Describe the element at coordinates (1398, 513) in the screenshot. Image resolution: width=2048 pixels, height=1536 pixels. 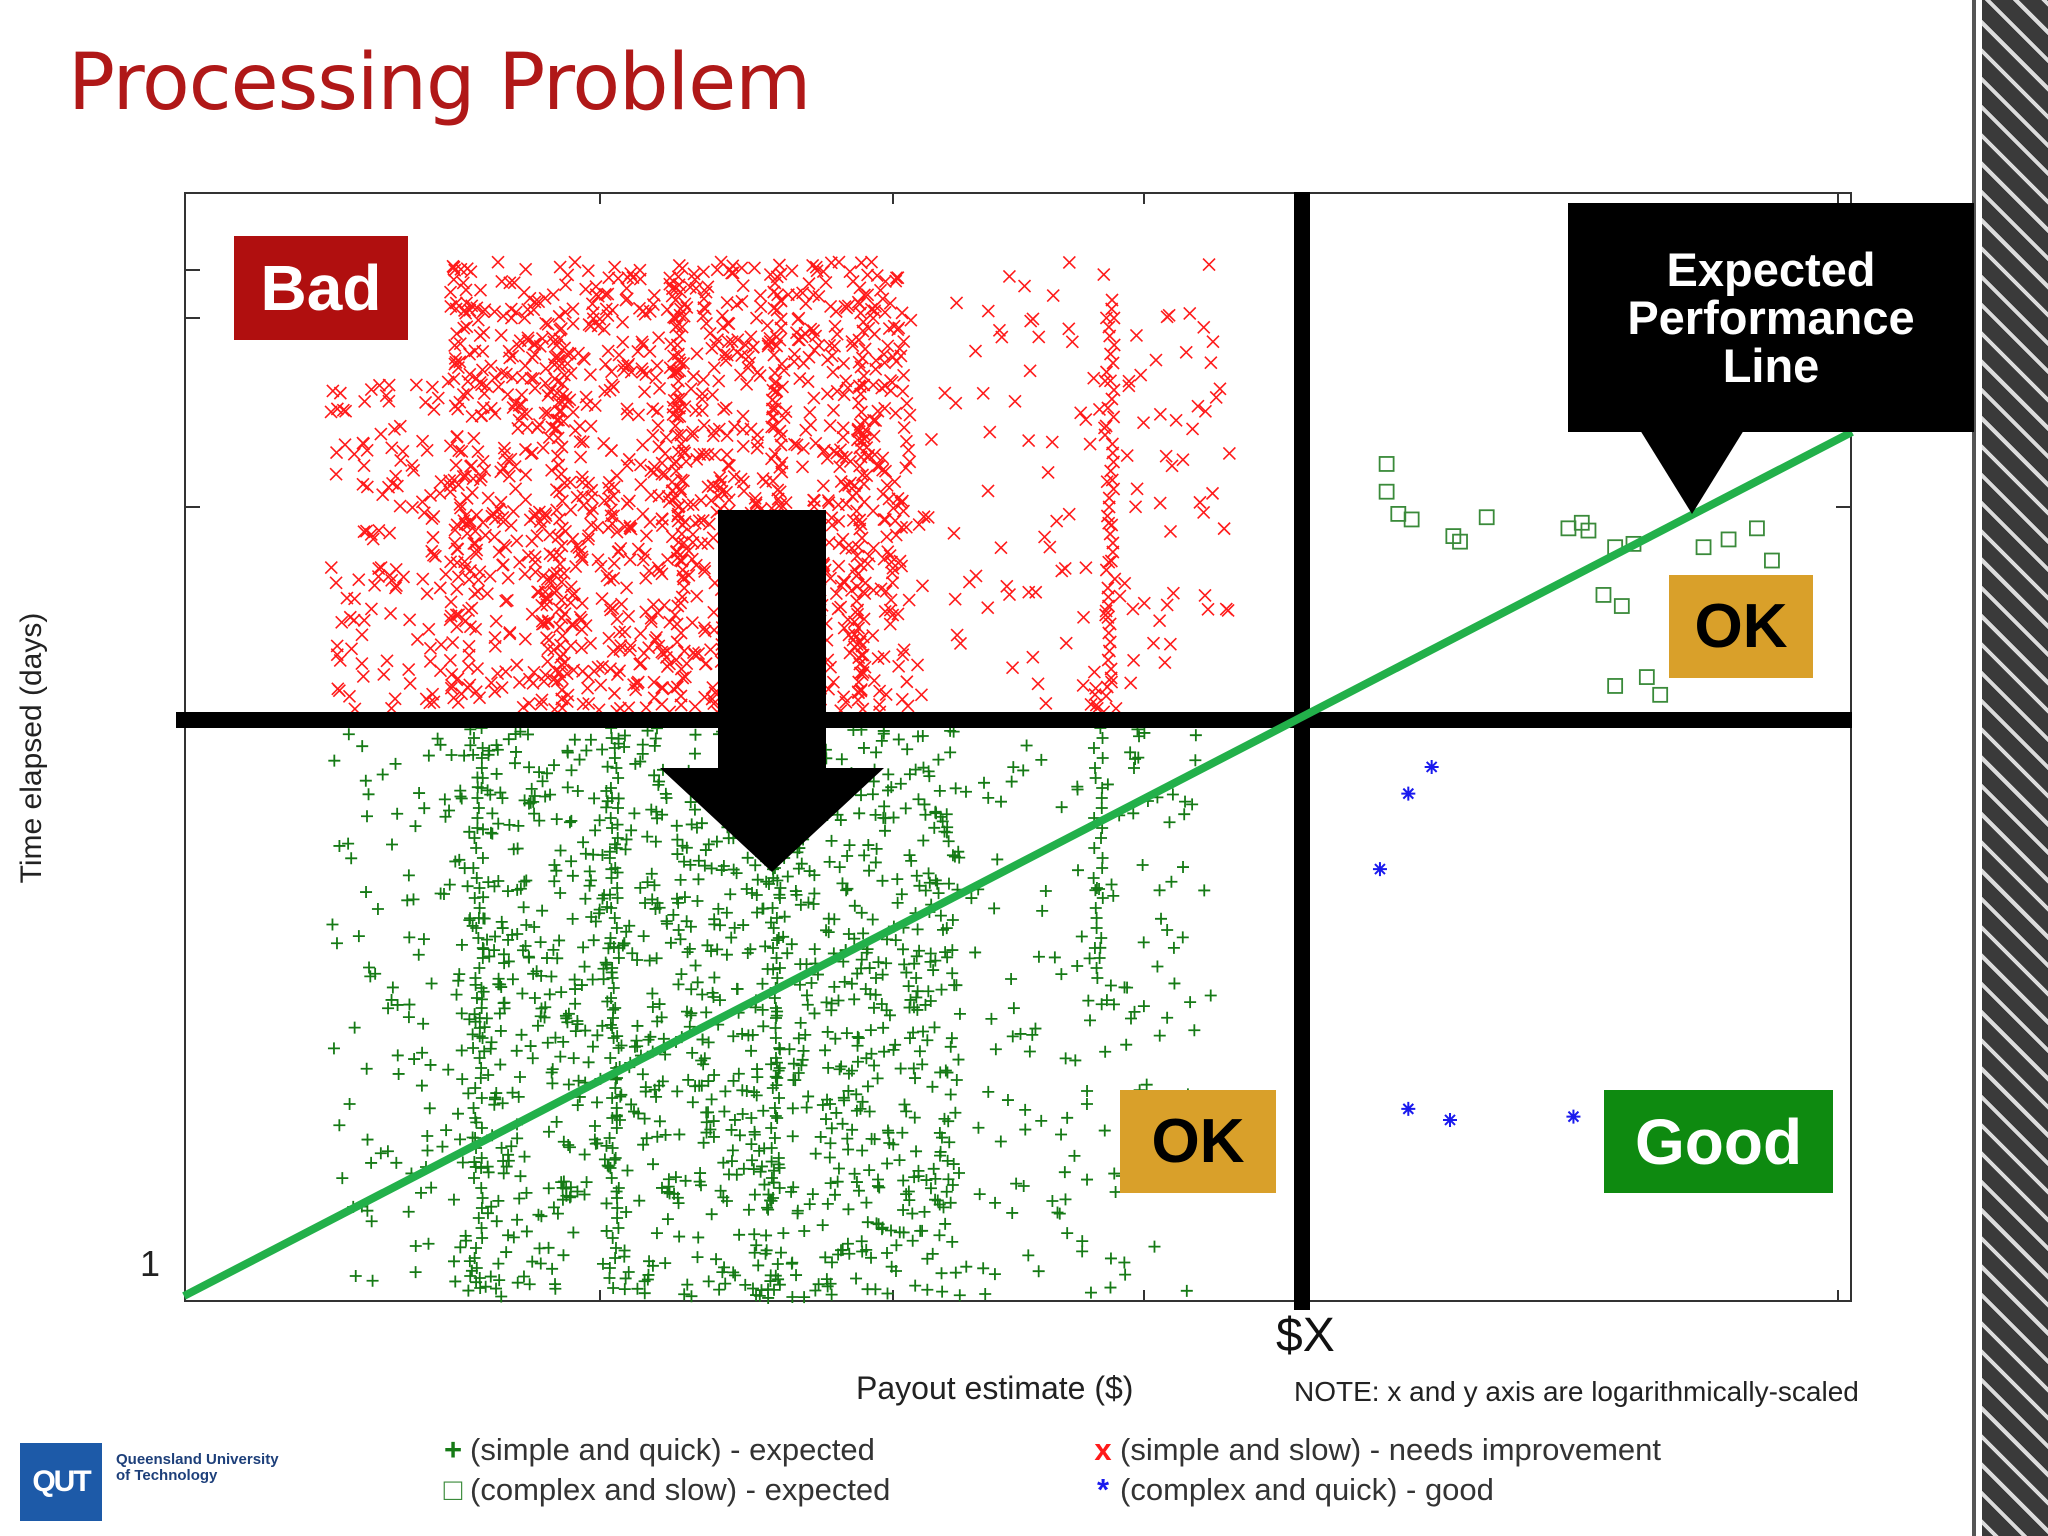
I see `square-marker` at that location.